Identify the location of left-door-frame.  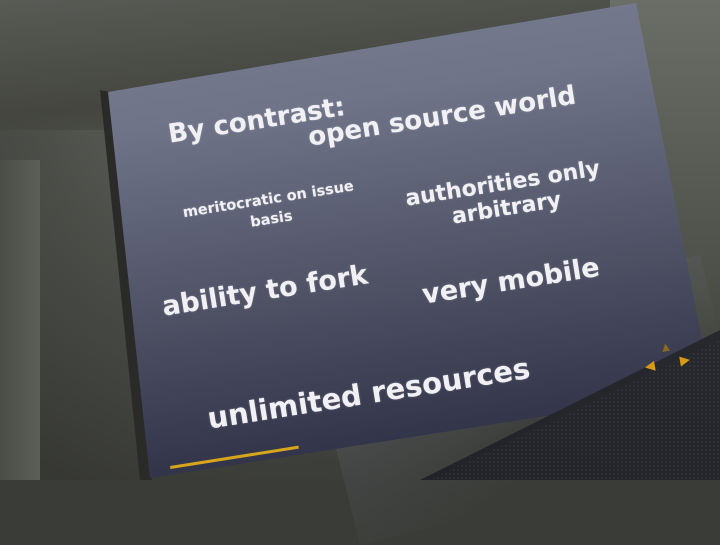
(20, 320).